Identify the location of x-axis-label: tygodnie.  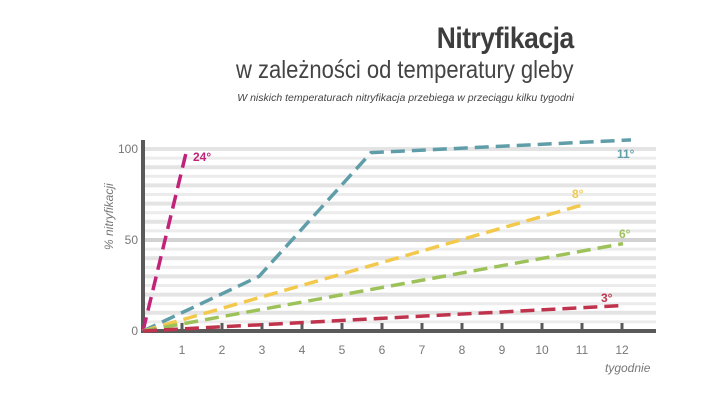
(628, 368).